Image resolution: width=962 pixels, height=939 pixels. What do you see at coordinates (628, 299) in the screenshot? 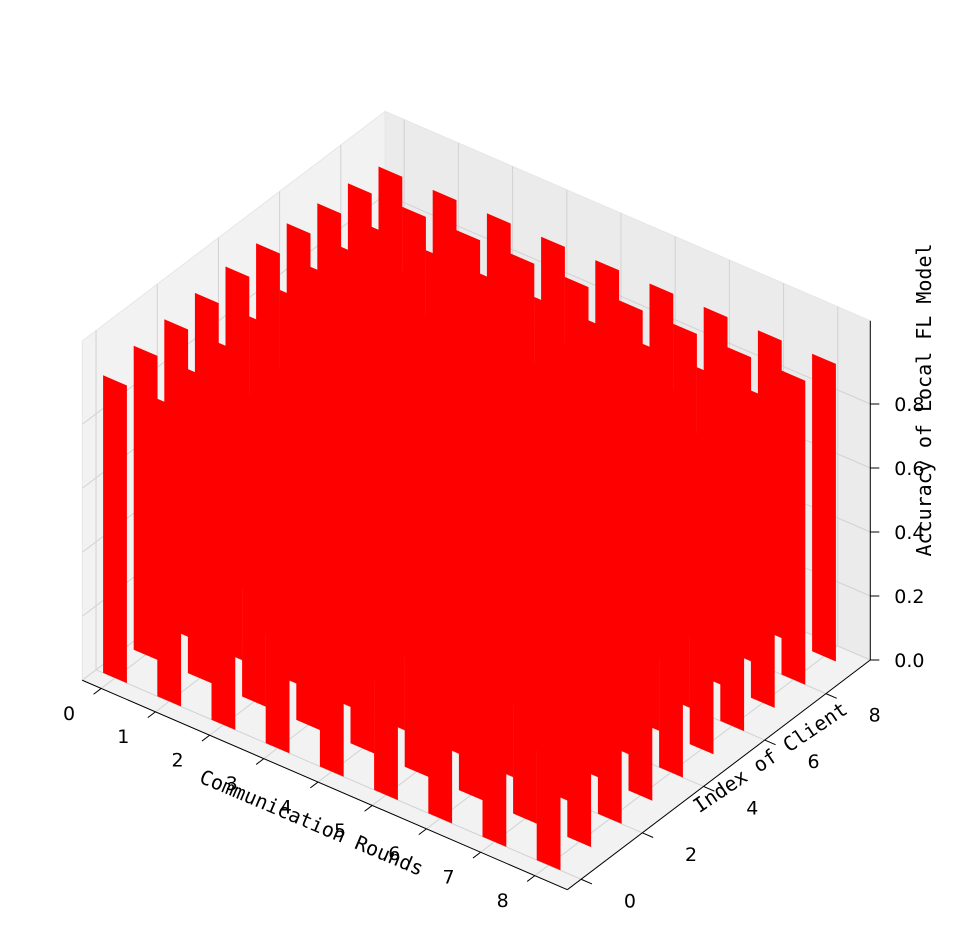
I see `grid-line-z-back` at bounding box center [628, 299].